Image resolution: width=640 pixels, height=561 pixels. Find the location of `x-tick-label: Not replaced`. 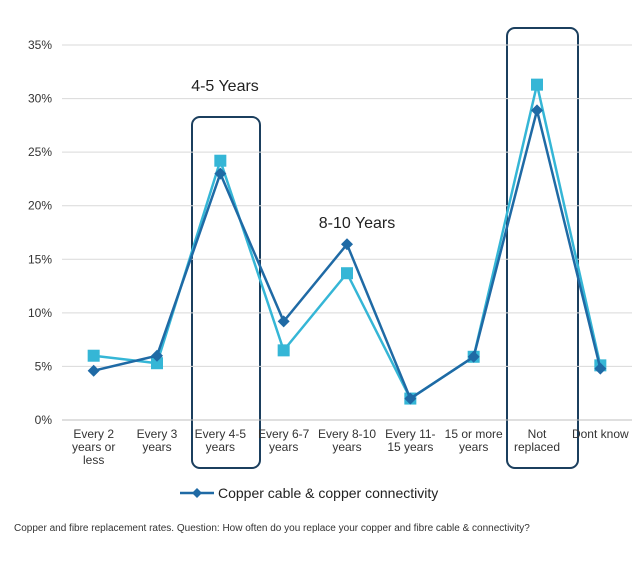

x-tick-label: Not replaced is located at coordinates (537, 440).